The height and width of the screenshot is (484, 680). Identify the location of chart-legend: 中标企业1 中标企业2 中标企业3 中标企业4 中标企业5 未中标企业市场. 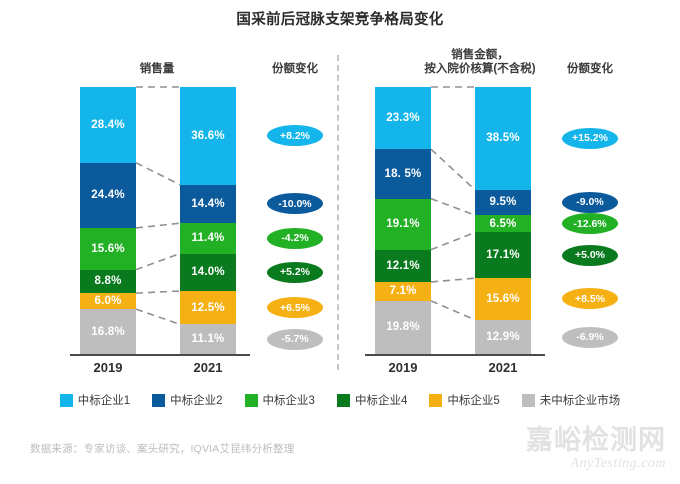
(340, 400).